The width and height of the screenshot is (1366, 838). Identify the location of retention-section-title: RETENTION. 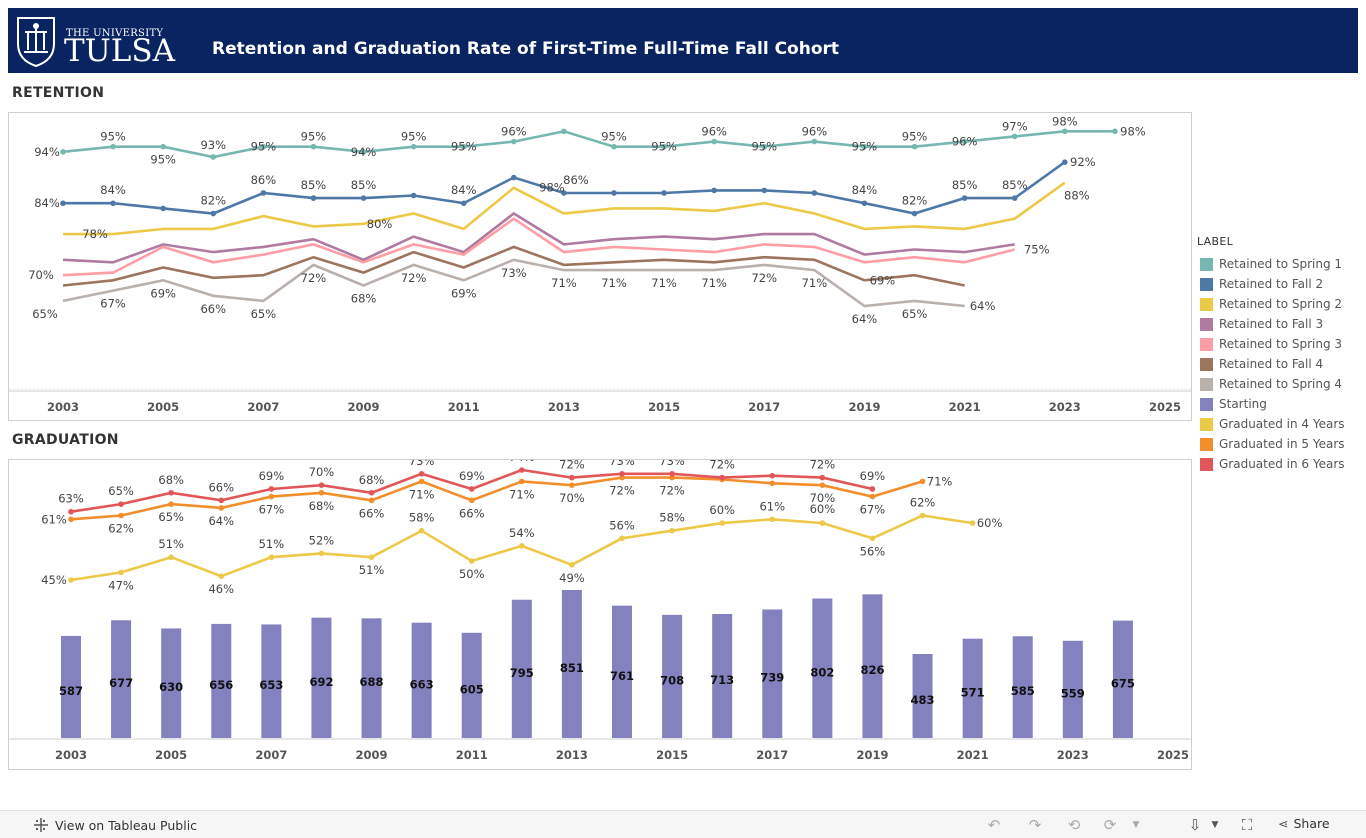
(58, 93).